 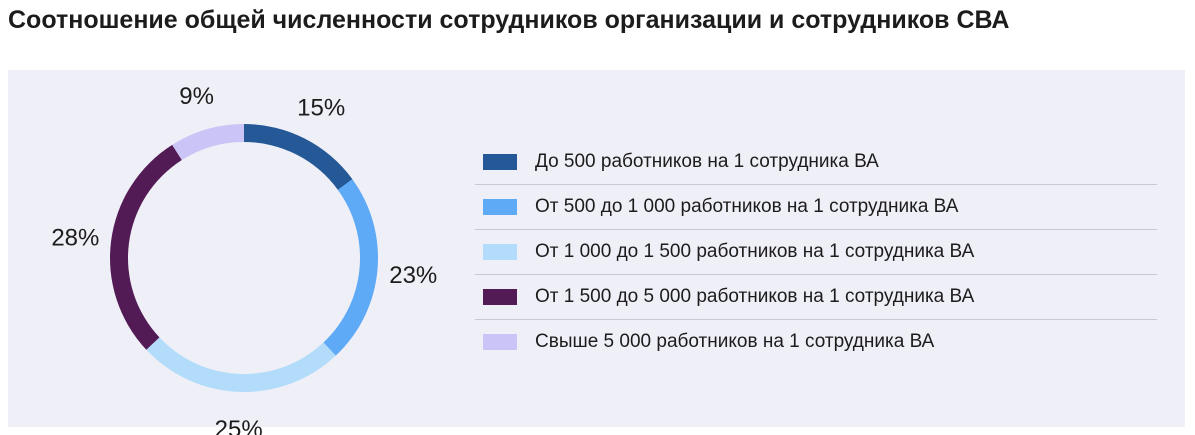 I want to click on slice-value-label: 9%, so click(x=196, y=96).